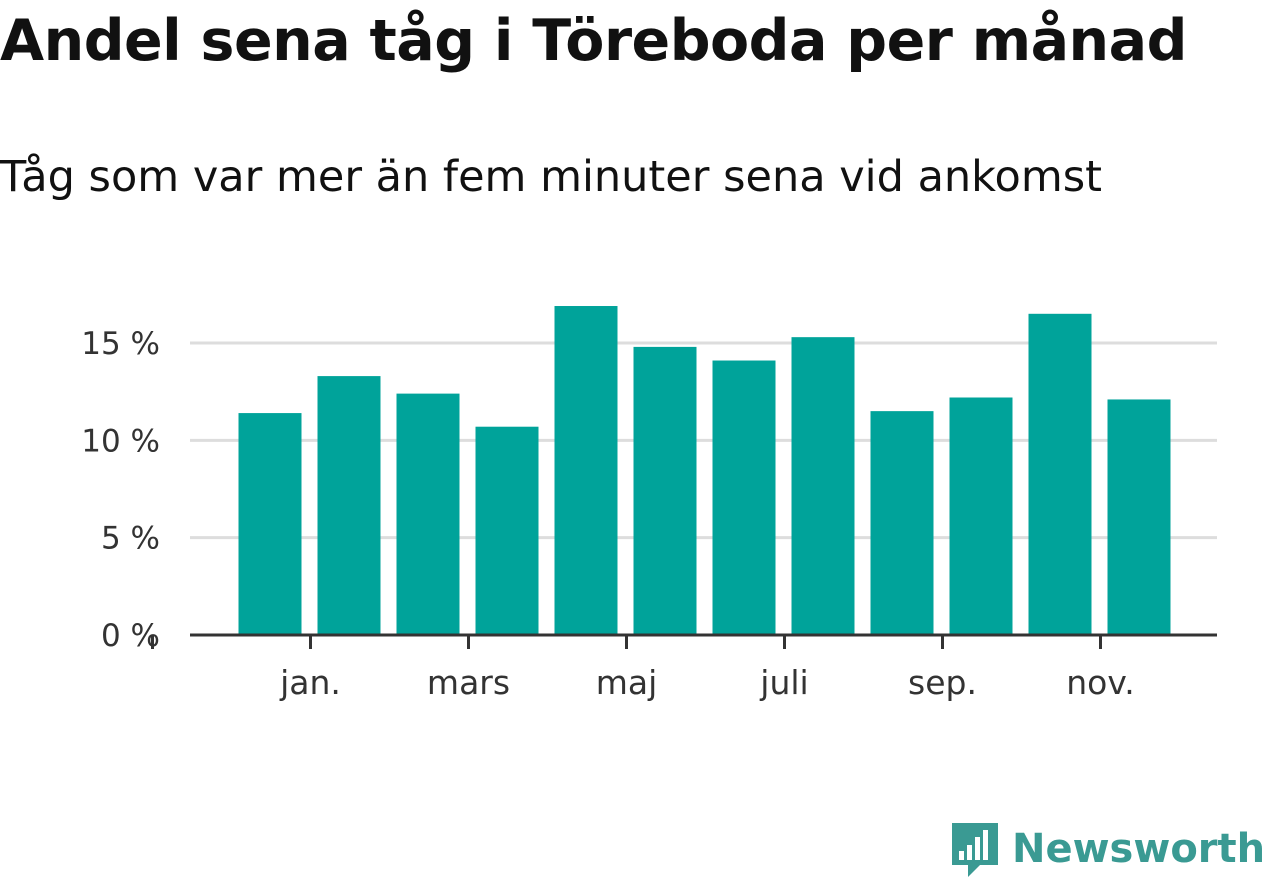 The height and width of the screenshot is (879, 1262). I want to click on x-tick-label: sep., so click(942, 682).